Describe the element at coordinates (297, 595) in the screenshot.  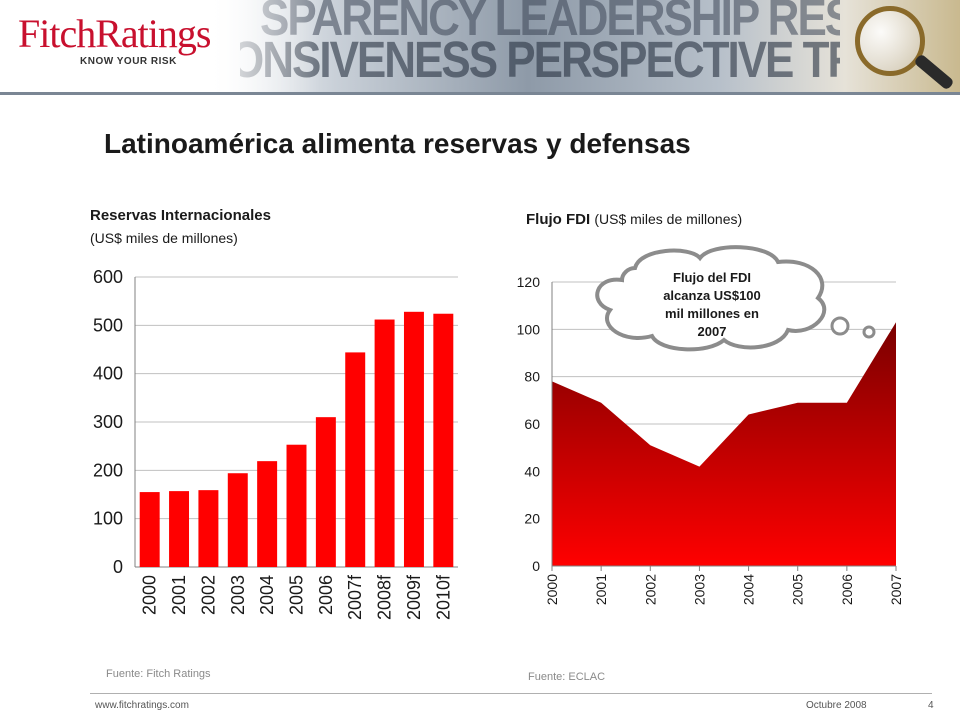
I see `bar-x-tick-label: 2005` at that location.